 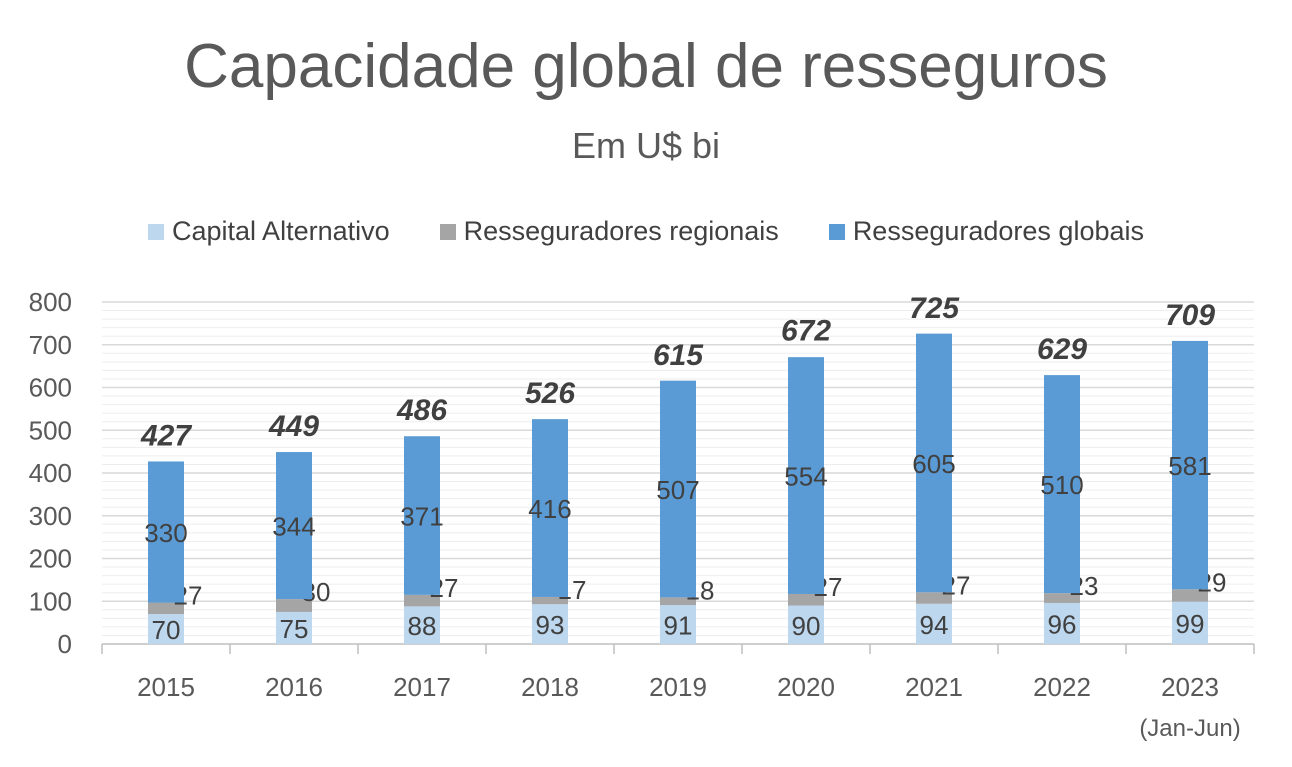 What do you see at coordinates (1189, 728) in the screenshot?
I see `x-category-sublabel: (Jan-Jun)` at bounding box center [1189, 728].